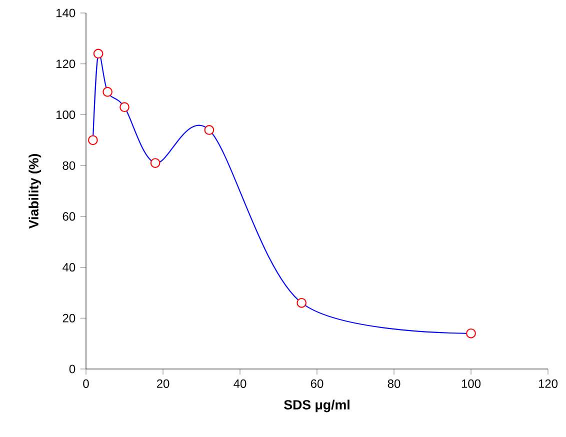 This screenshot has width=566, height=437. What do you see at coordinates (66, 114) in the screenshot?
I see `y-tick-label: 100` at bounding box center [66, 114].